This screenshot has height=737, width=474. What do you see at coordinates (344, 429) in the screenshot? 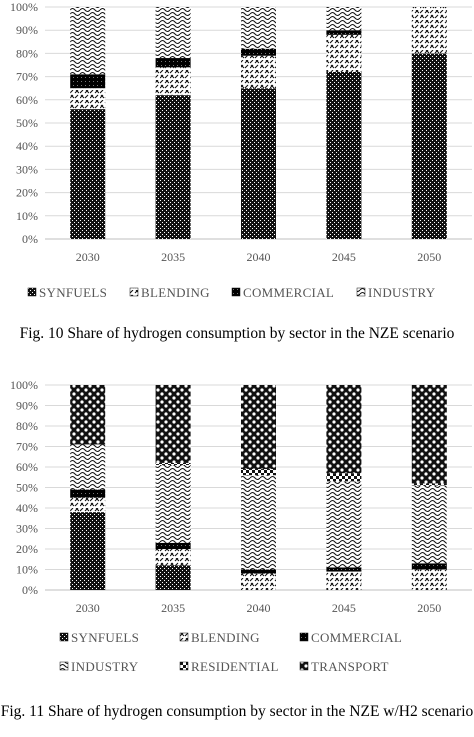
I see `bar-segment-transport-2045` at bounding box center [344, 429].